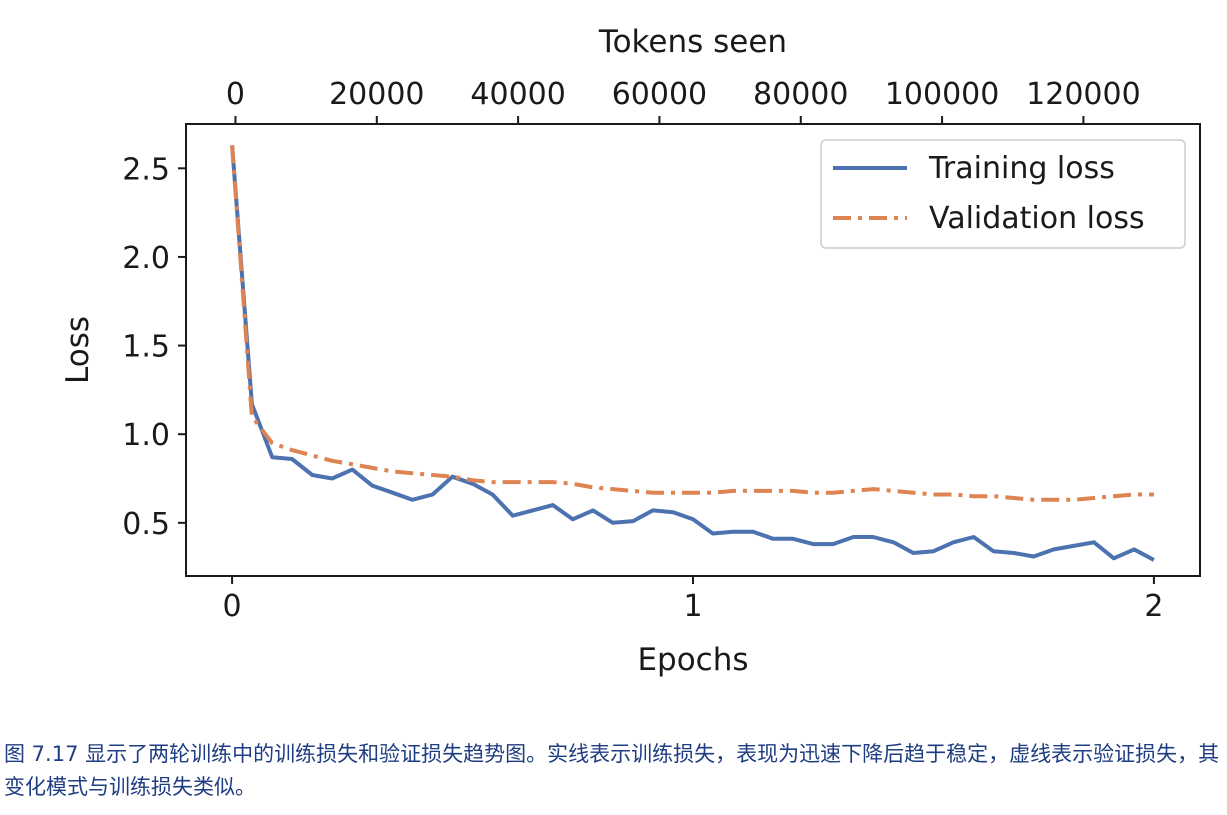 The width and height of the screenshot is (1227, 815). What do you see at coordinates (1021, 168) in the screenshot?
I see `legend-label-training-loss: Training loss` at bounding box center [1021, 168].